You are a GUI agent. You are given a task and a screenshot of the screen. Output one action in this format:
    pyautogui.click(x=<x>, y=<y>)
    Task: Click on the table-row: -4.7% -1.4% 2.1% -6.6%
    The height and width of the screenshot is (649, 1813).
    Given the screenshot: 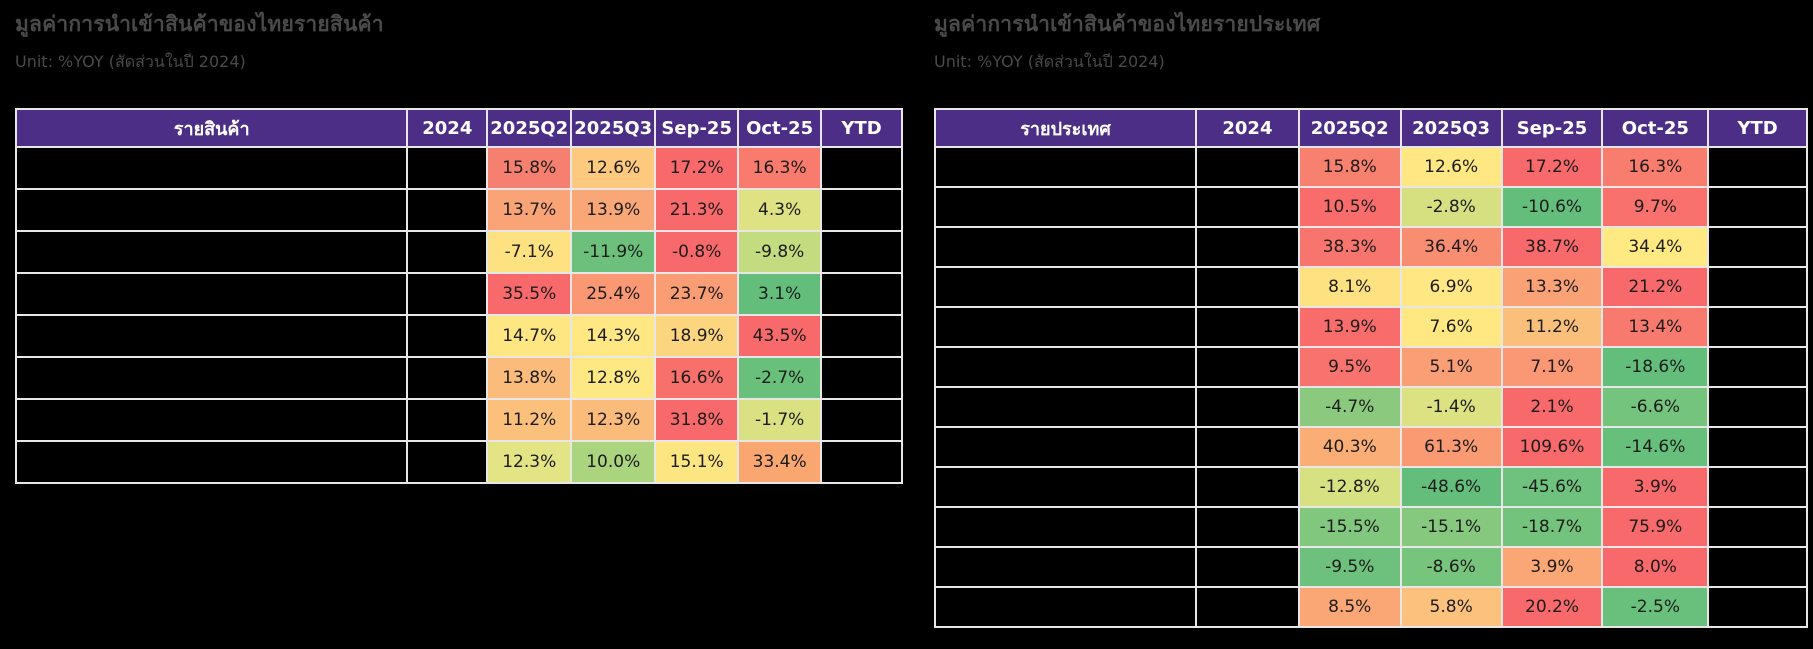 What is the action you would take?
    pyautogui.click(x=1370, y=407)
    